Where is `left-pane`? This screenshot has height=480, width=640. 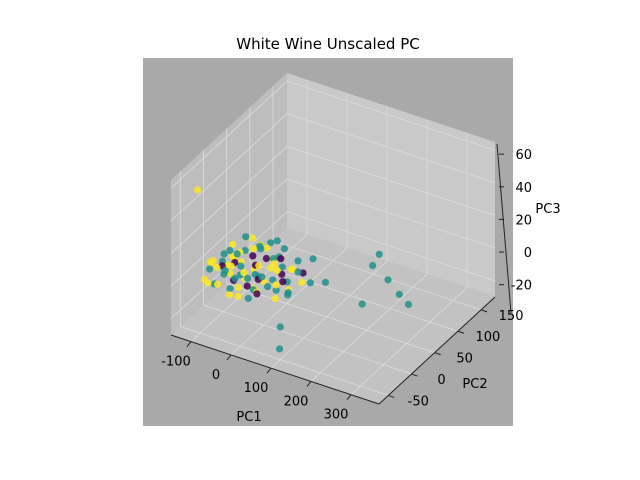
left-pane is located at coordinates (229, 204).